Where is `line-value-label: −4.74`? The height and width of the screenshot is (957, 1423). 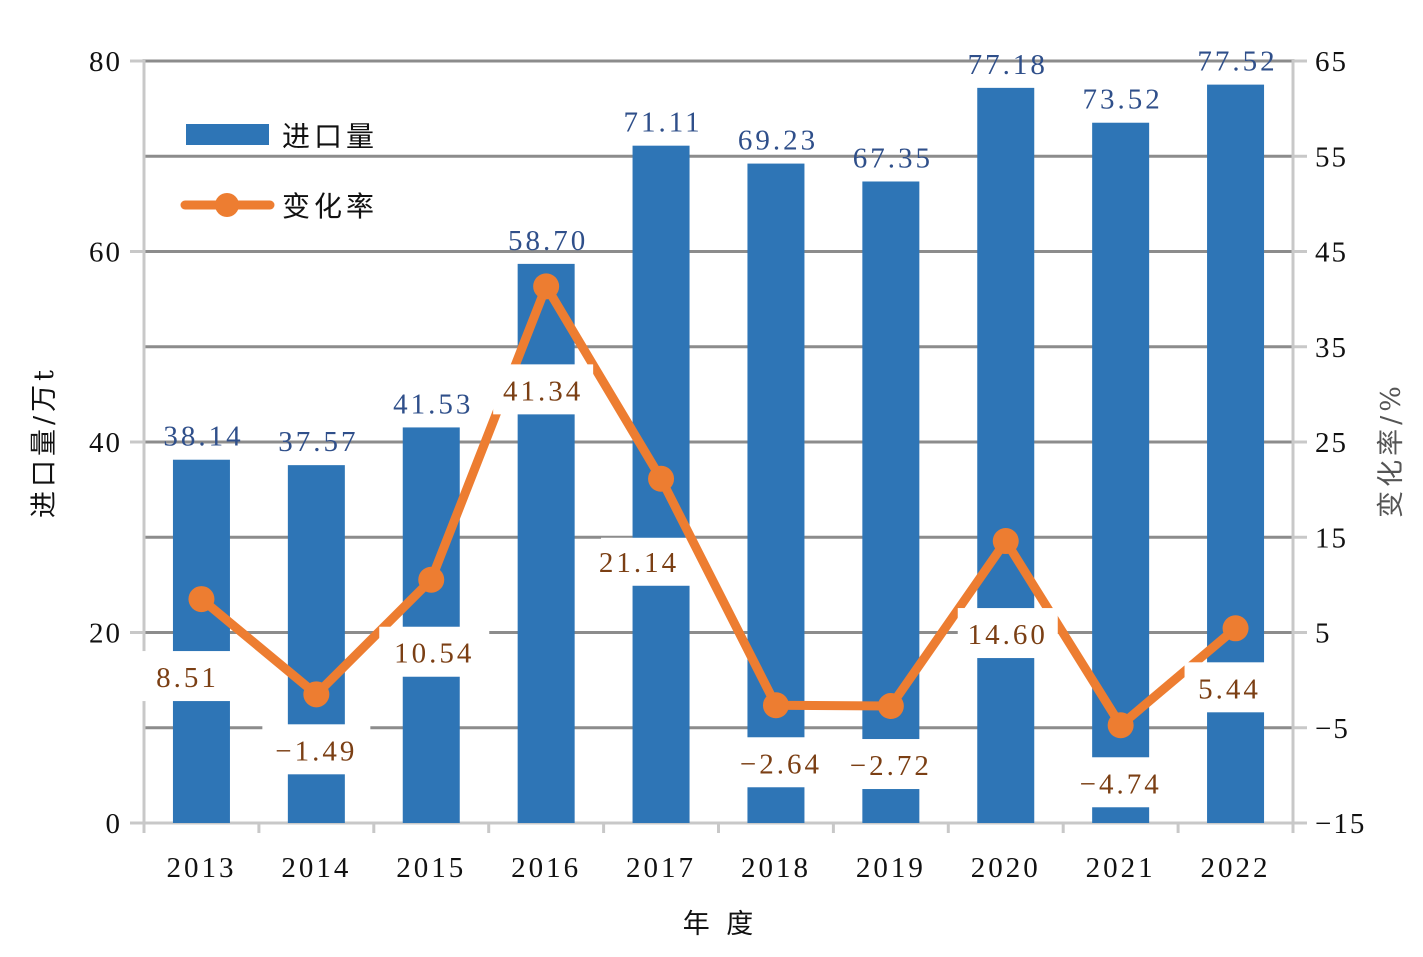
line-value-label: −4.74 is located at coordinates (1121, 784).